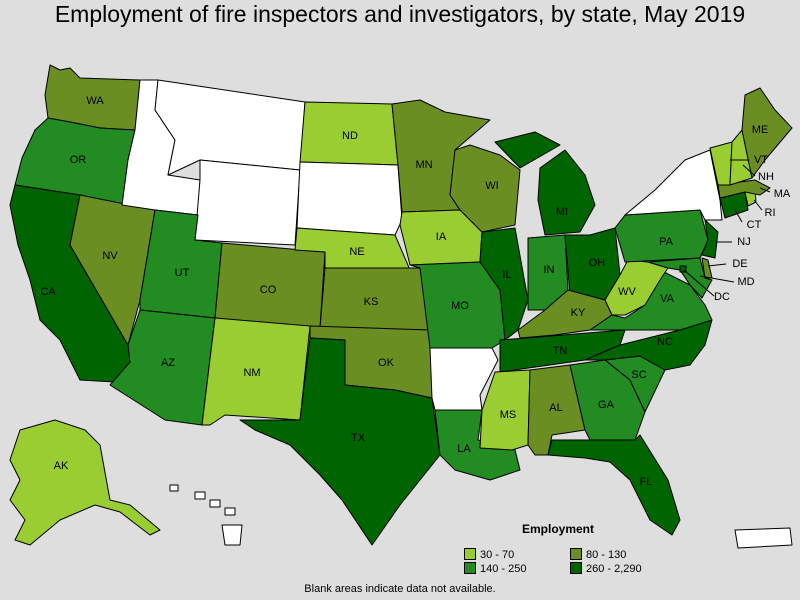 The image size is (800, 600). Describe the element at coordinates (423, 165) in the screenshot. I see `label-MN: MN` at that location.